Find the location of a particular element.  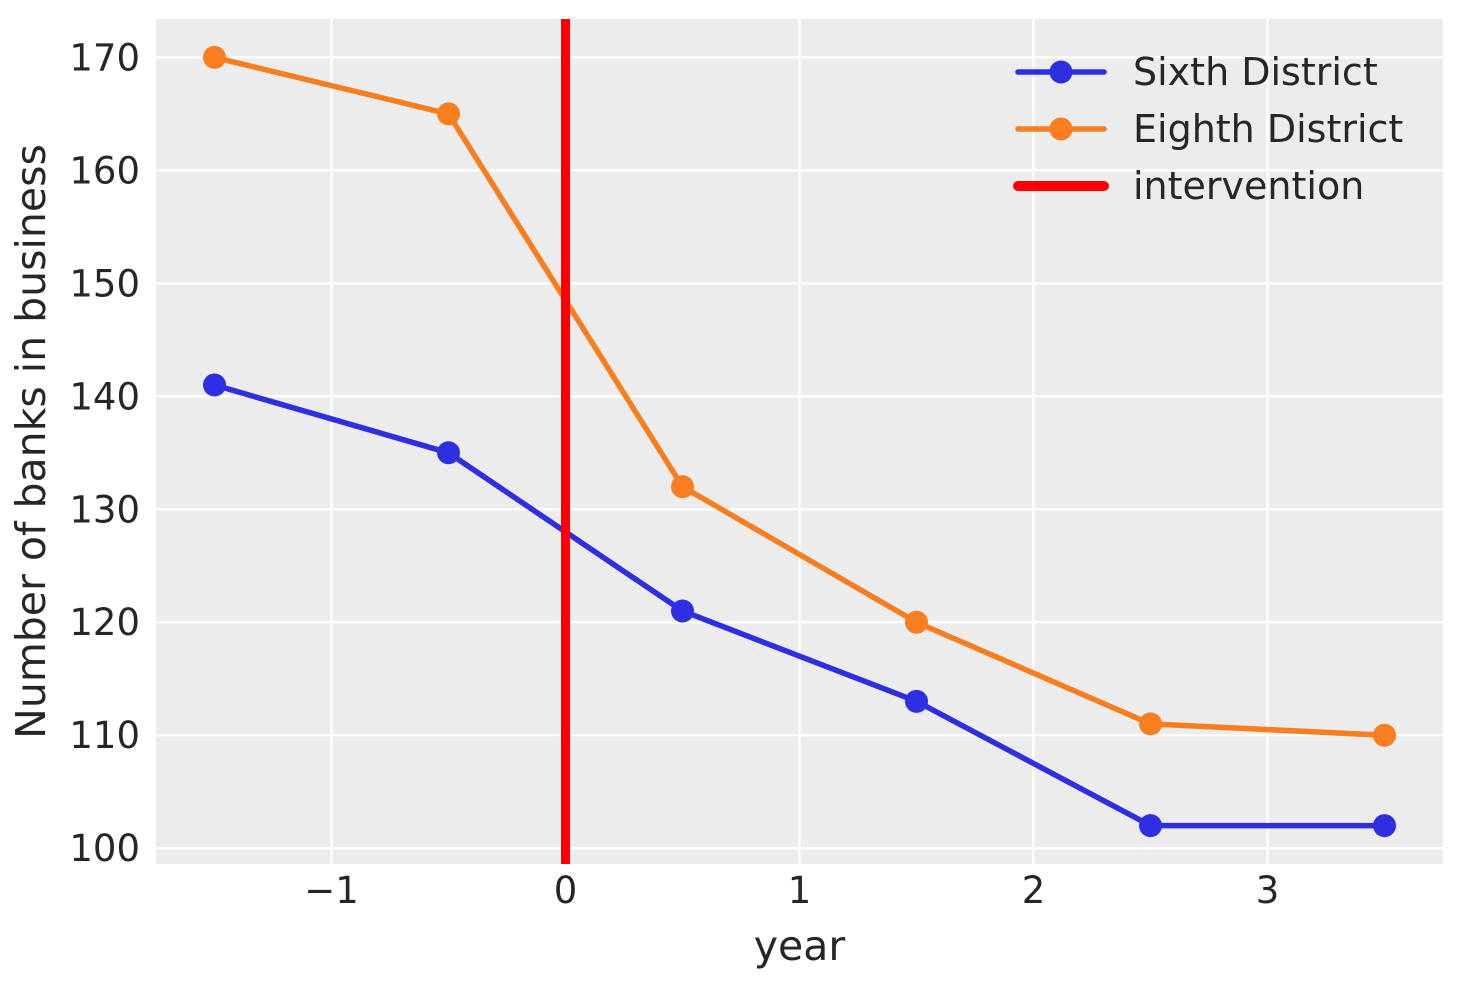

legend-label: Eighth District is located at coordinates (1268, 129).